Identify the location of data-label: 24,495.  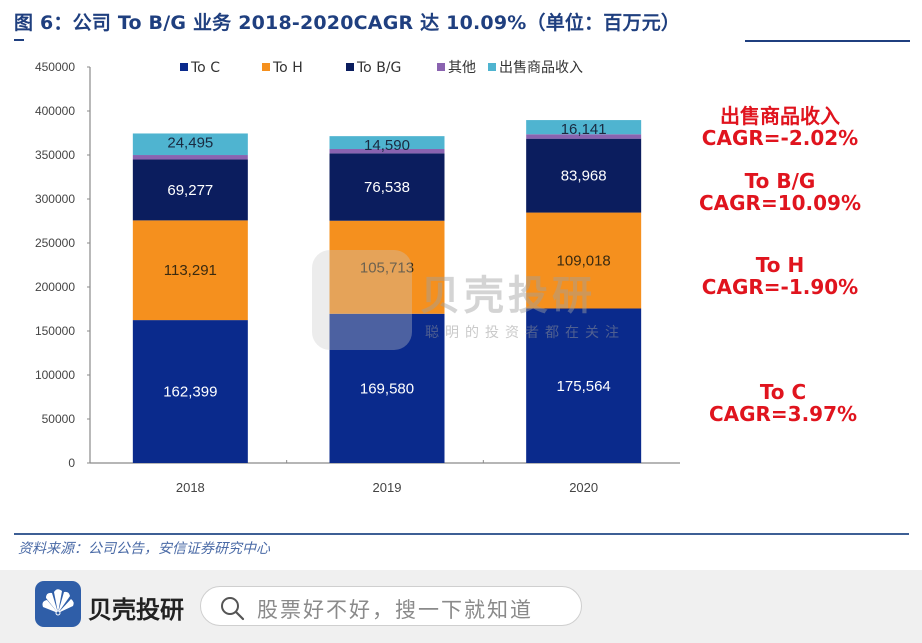
(190, 142).